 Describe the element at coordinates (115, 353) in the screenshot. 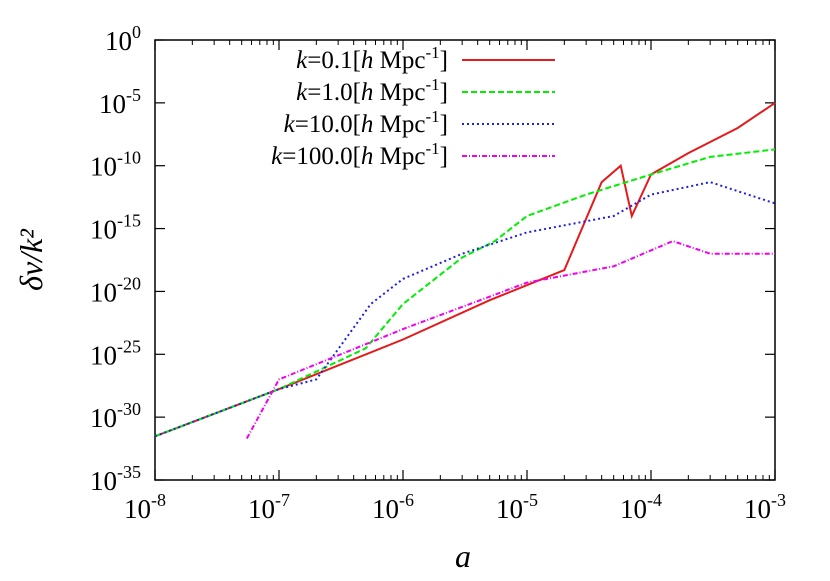

I see `y-tick-label: 10⁻²⁵` at that location.